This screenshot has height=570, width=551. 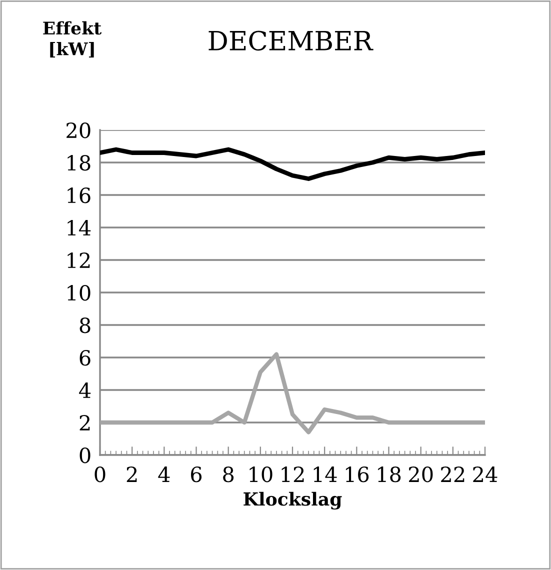 I want to click on x-axis-title: Klockslag, so click(x=293, y=501).